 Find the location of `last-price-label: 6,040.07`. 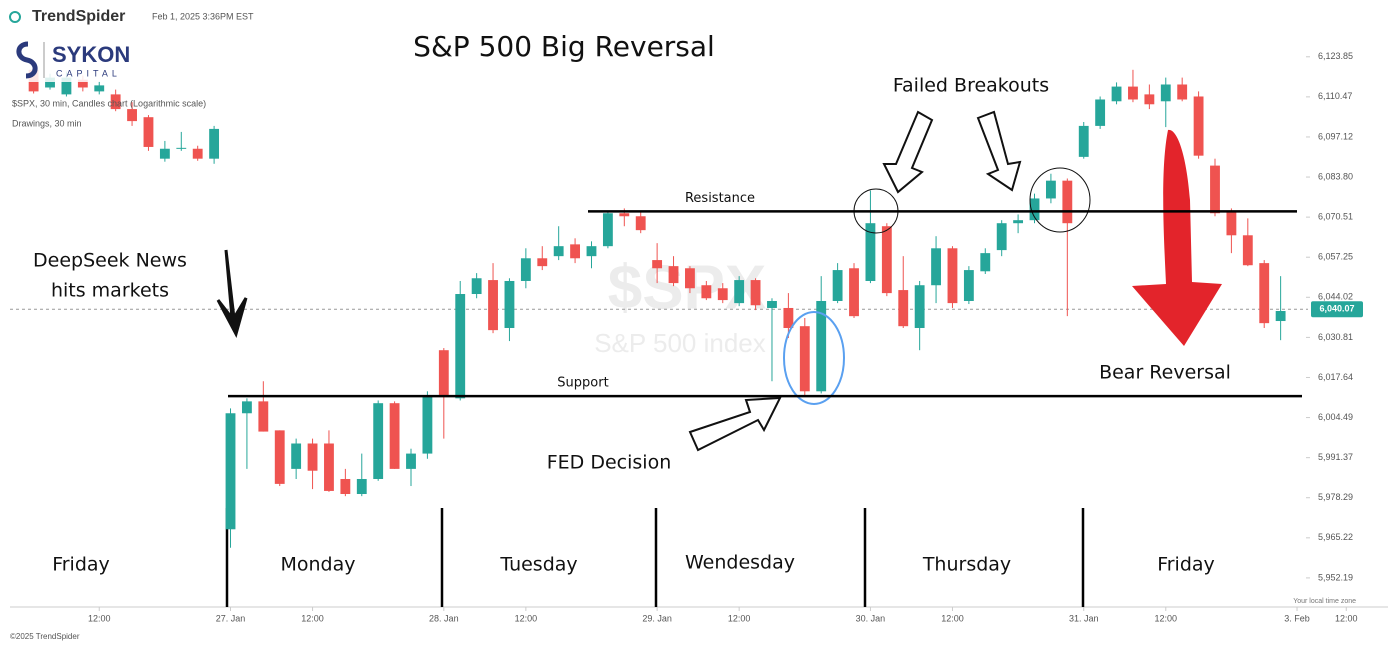

last-price-label: 6,040.07 is located at coordinates (1336, 309).